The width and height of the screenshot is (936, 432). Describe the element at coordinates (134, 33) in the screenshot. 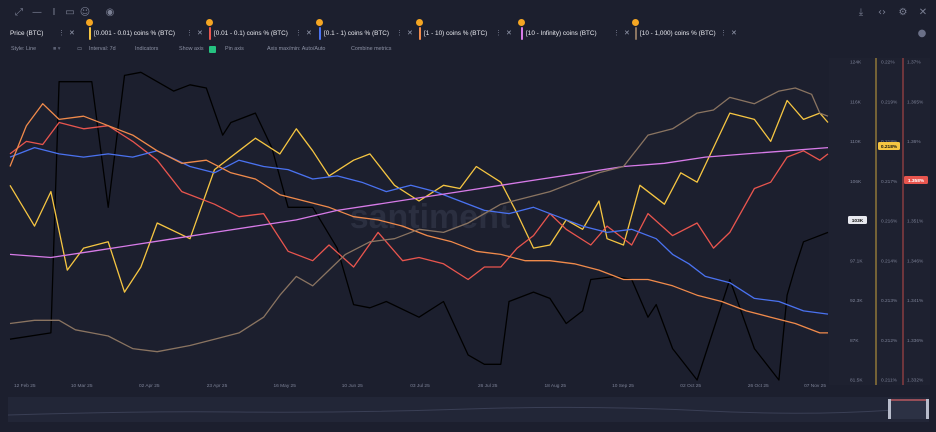

I see `metric-tab-label: [0.001 - 0.01) coins % (BTC)` at that location.